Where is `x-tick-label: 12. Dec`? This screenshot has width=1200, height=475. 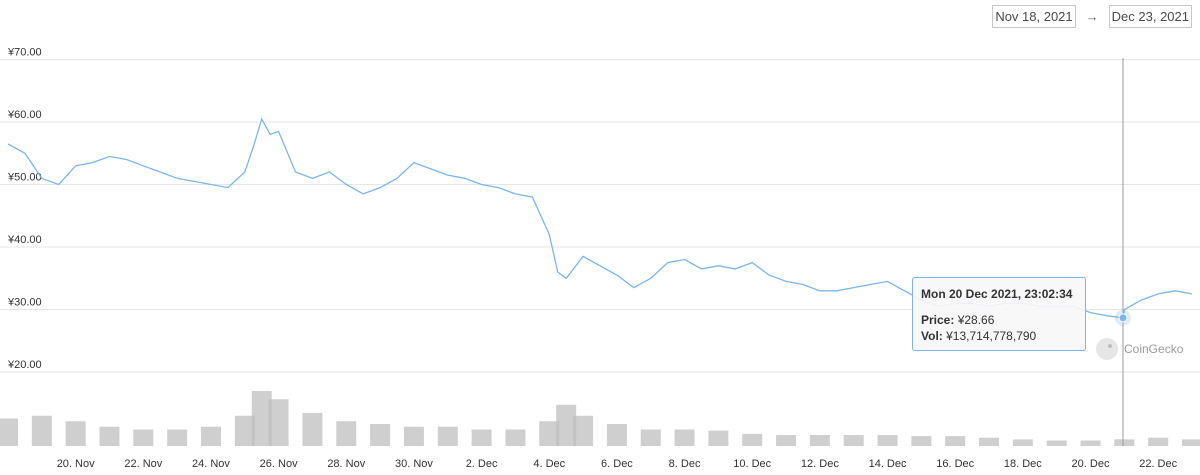
x-tick-label: 12. Dec is located at coordinates (820, 464).